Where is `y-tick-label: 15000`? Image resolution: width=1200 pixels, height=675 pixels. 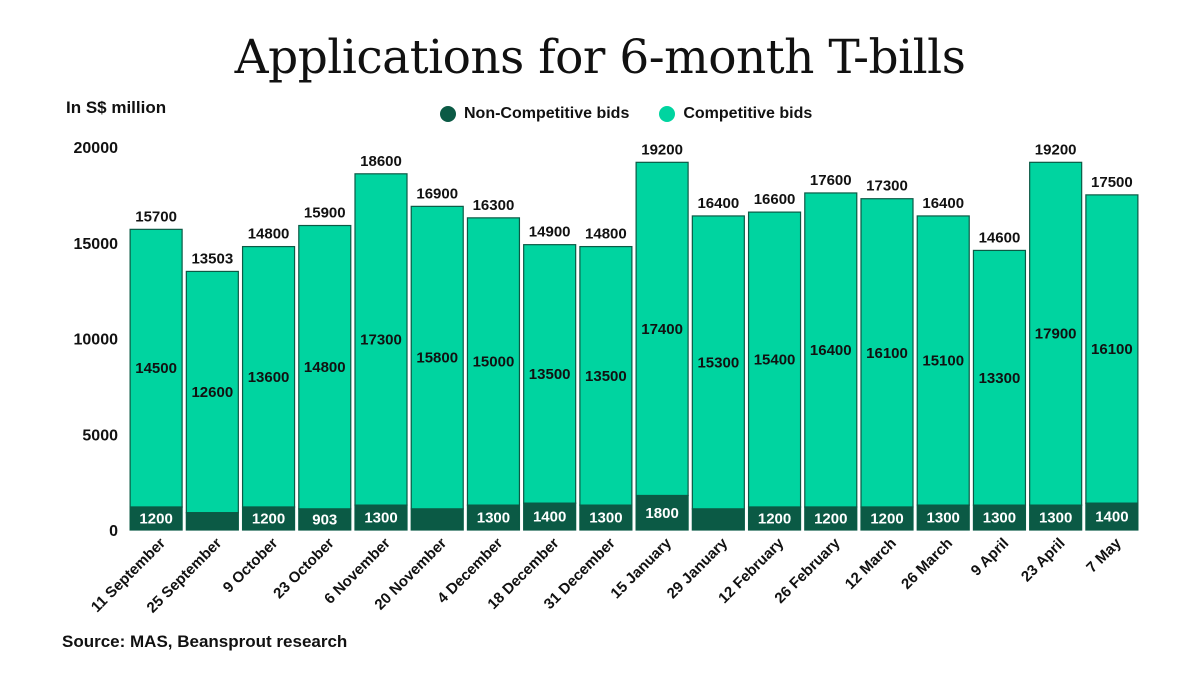
y-tick-label: 15000 is located at coordinates (96, 244).